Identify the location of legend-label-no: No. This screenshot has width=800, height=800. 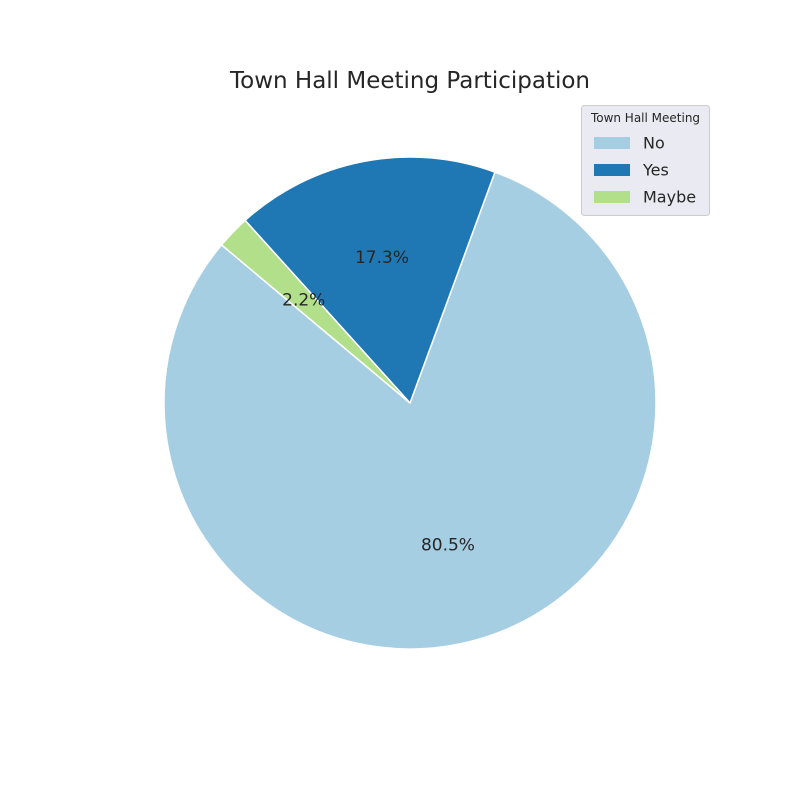
(654, 143).